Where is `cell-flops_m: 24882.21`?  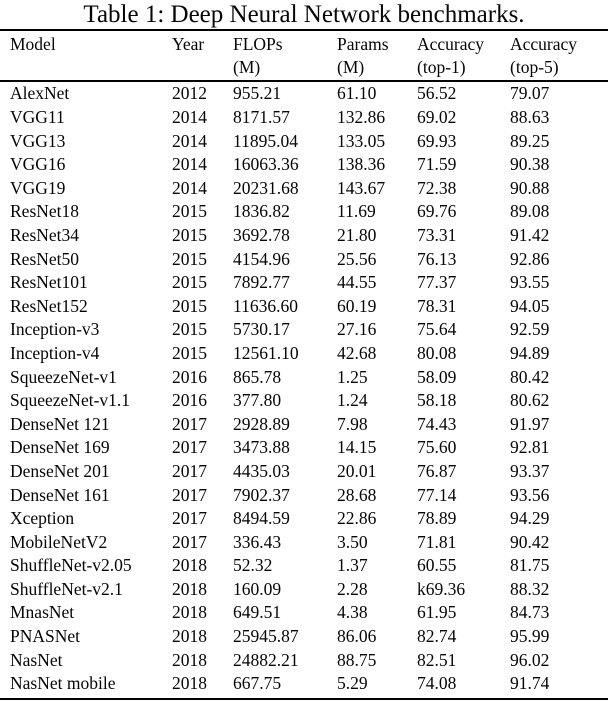 cell-flops_m: 24882.21 is located at coordinates (266, 659).